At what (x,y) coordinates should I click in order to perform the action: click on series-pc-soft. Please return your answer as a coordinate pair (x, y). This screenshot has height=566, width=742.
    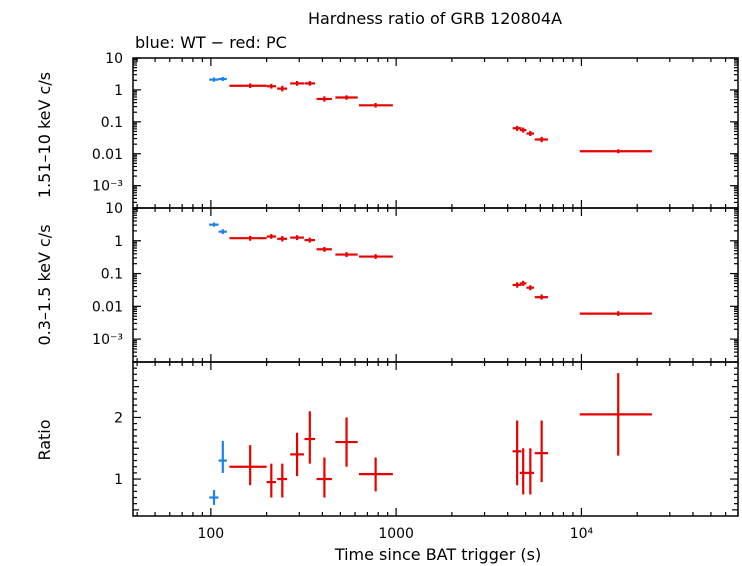
    Looking at the image, I should click on (440, 275).